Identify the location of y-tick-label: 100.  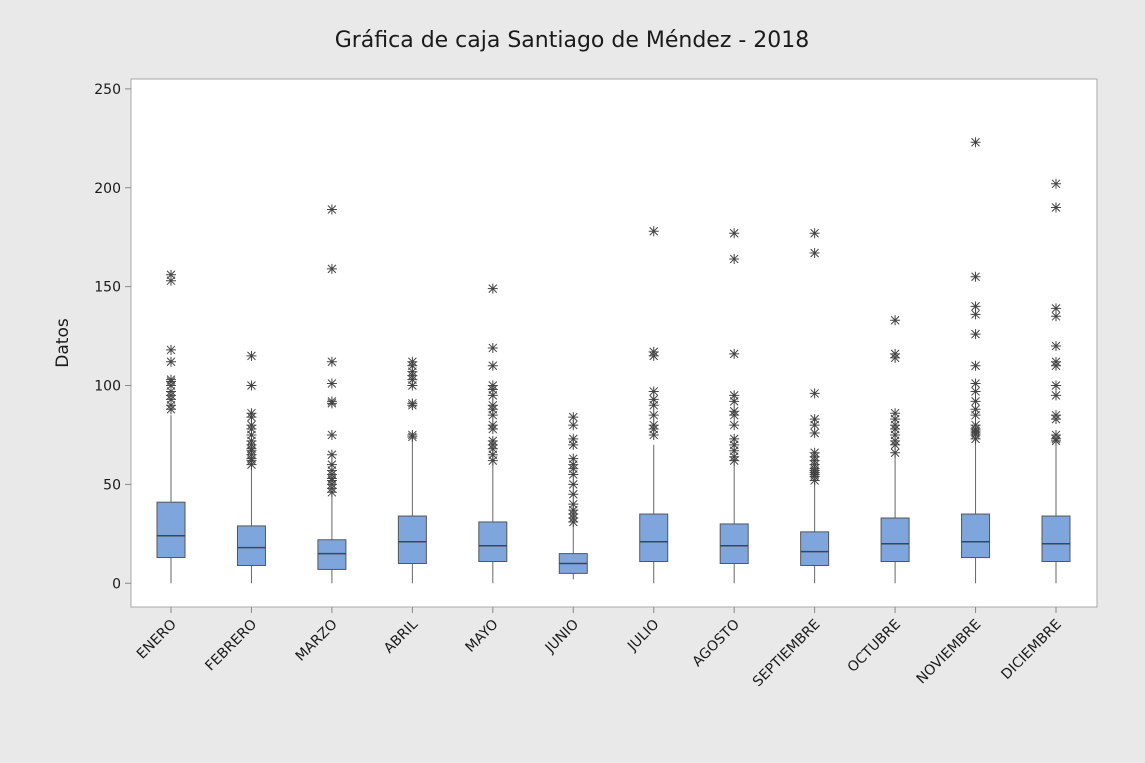
(107, 387).